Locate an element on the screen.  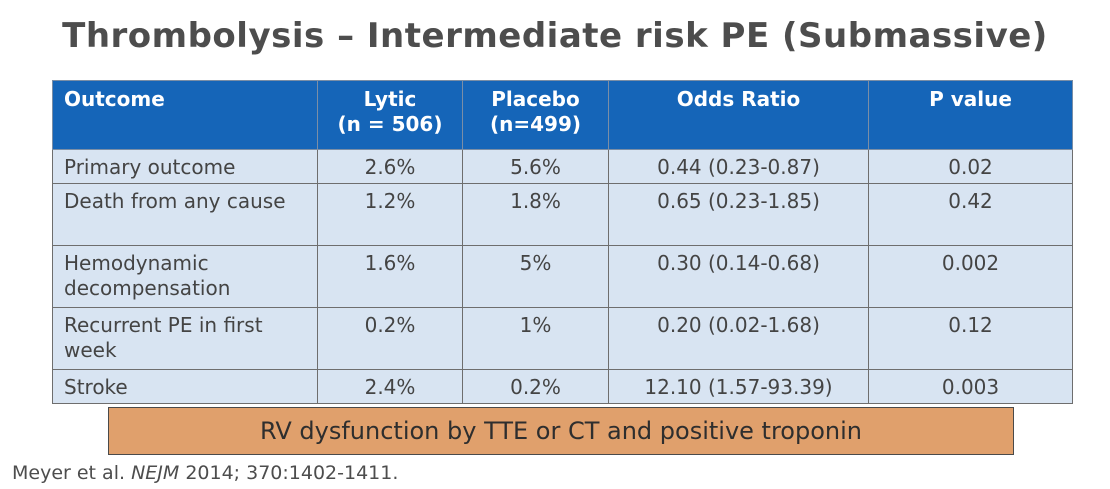
header-placebo-count: (n=499) is located at coordinates (535, 124).